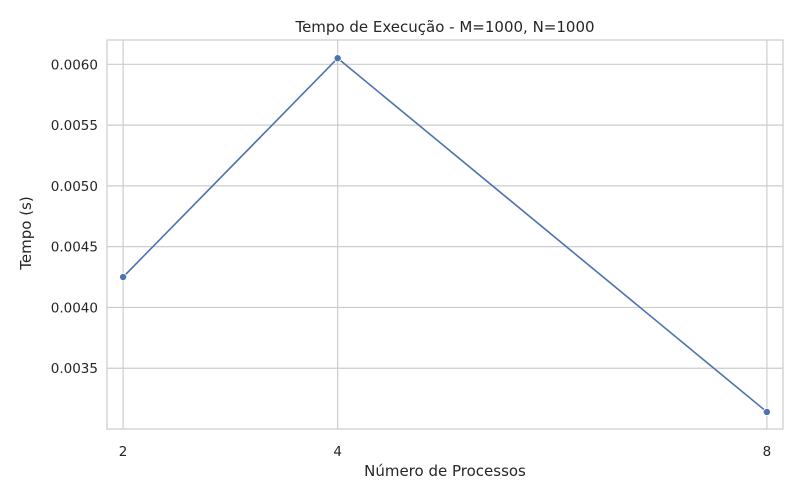 Image resolution: width=800 pixels, height=504 pixels. What do you see at coordinates (123, 452) in the screenshot?
I see `x-tick-label: 2` at bounding box center [123, 452].